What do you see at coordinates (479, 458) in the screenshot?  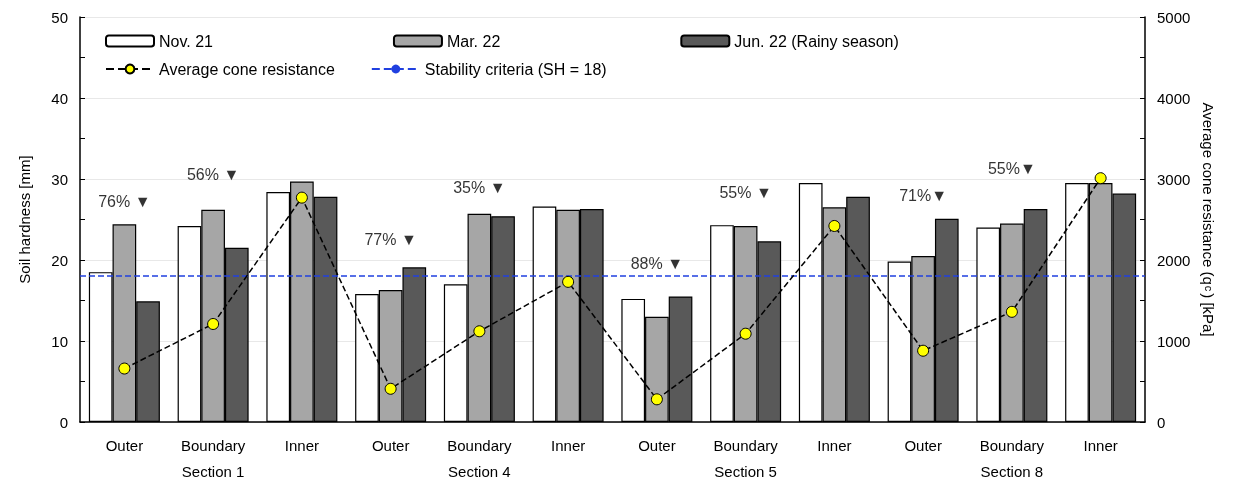 I see `x-tick-label: Boundary Section 4` at bounding box center [479, 458].